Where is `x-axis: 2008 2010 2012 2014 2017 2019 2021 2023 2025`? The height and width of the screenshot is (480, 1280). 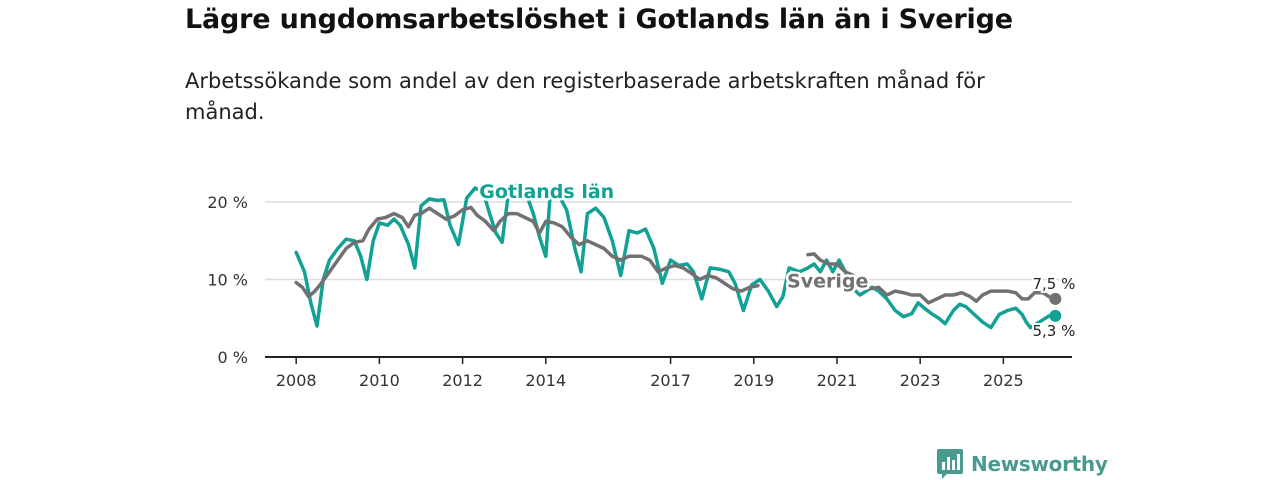 x-axis: 2008 2010 2012 2014 2017 2019 2021 2023 2025 is located at coordinates (668, 373).